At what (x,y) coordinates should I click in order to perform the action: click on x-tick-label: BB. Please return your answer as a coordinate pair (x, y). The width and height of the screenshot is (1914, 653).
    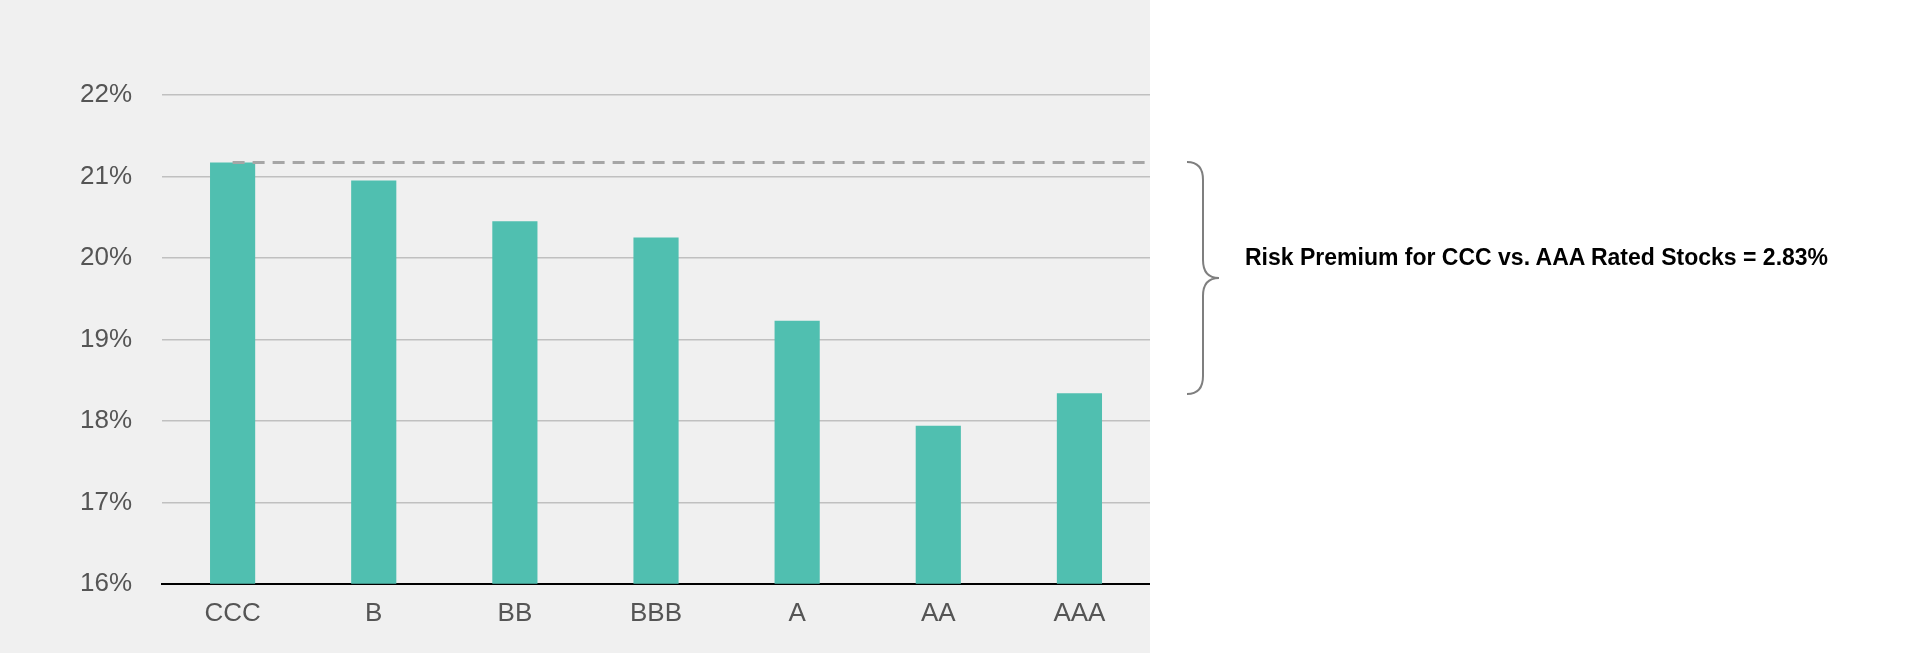
    Looking at the image, I should click on (515, 611).